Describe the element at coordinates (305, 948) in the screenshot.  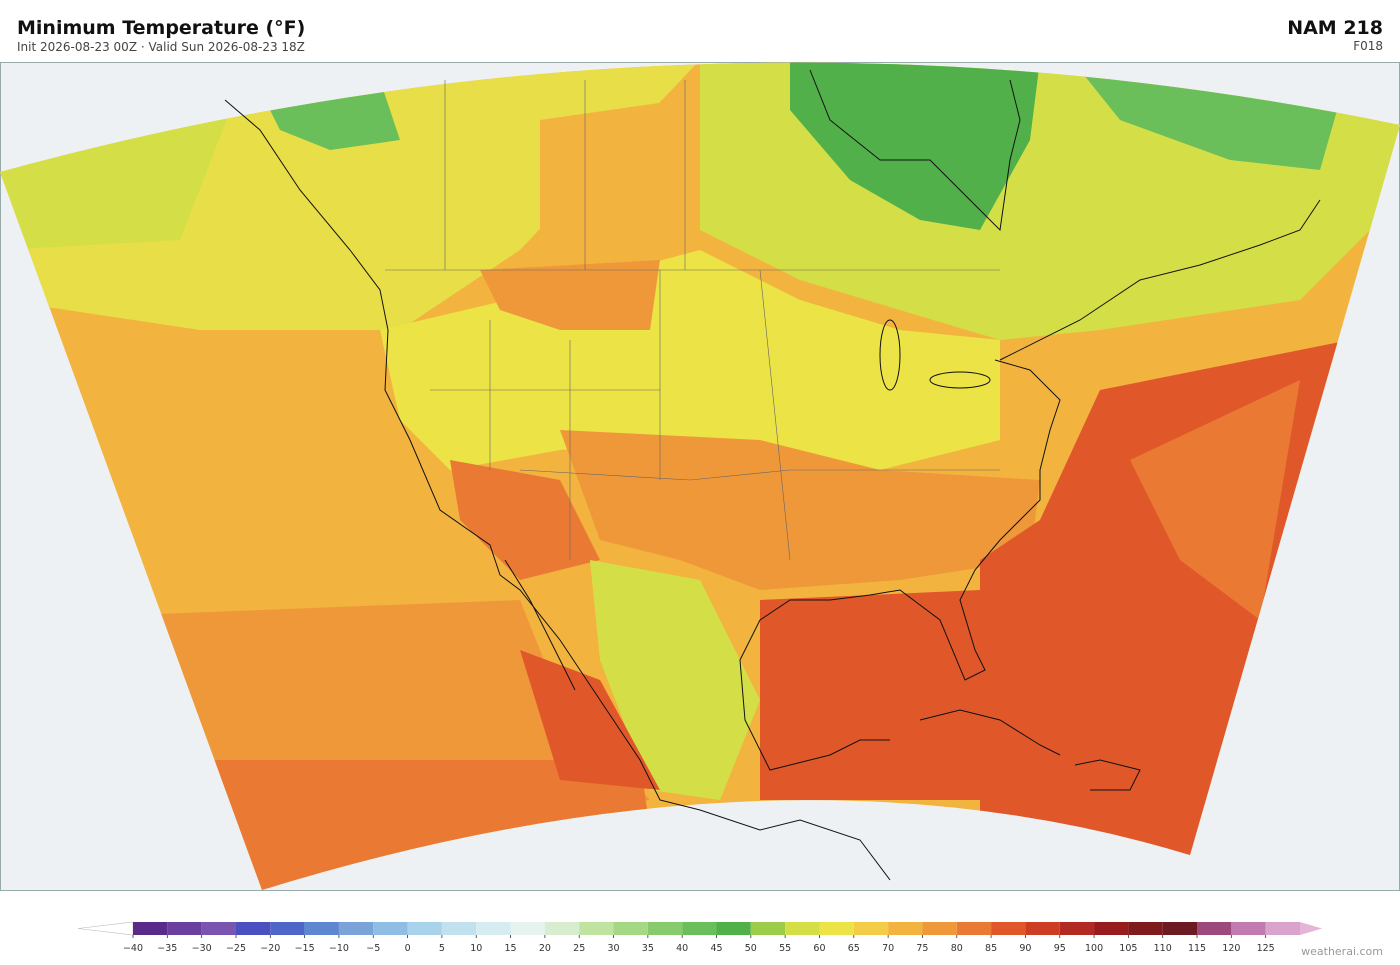
I see `colorbar-tick-label: −15` at that location.